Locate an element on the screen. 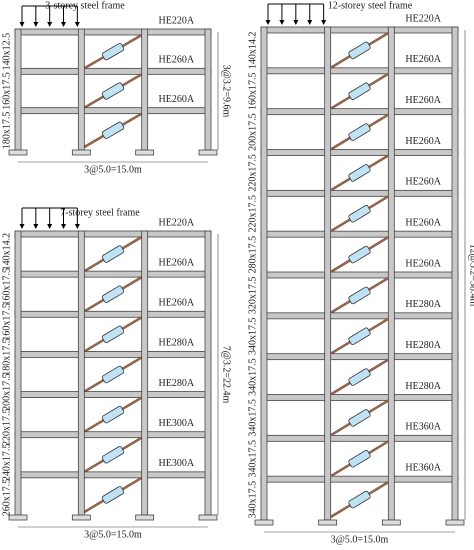 The image size is (474, 550). height-dimension: 12@3.2=38.4m is located at coordinates (471, 275).